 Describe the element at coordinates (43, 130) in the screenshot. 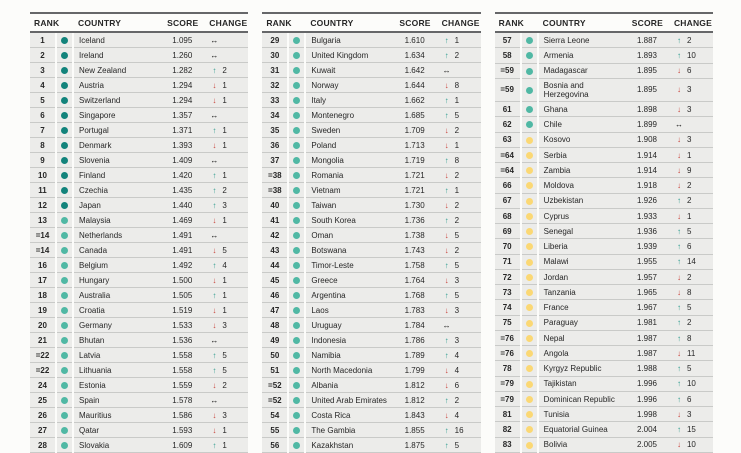

I see `rank-cell: 7` at that location.